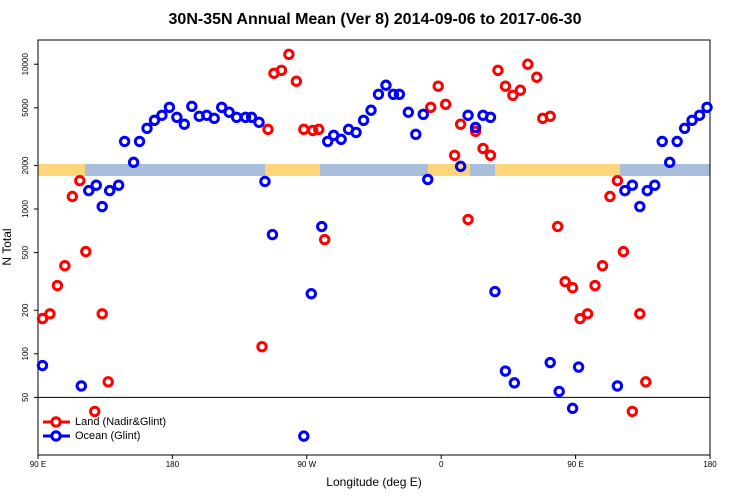 Image resolution: width=750 pixels, height=500 pixels. I want to click on x-tick-label: 0, so click(441, 464).